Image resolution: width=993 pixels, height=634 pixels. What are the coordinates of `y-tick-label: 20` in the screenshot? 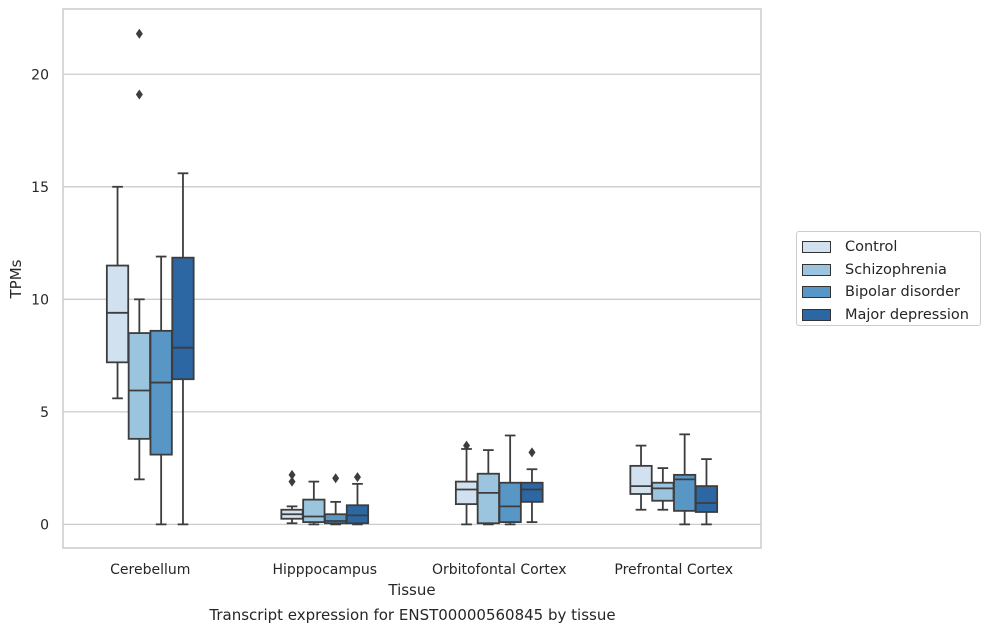 It's located at (40, 75).